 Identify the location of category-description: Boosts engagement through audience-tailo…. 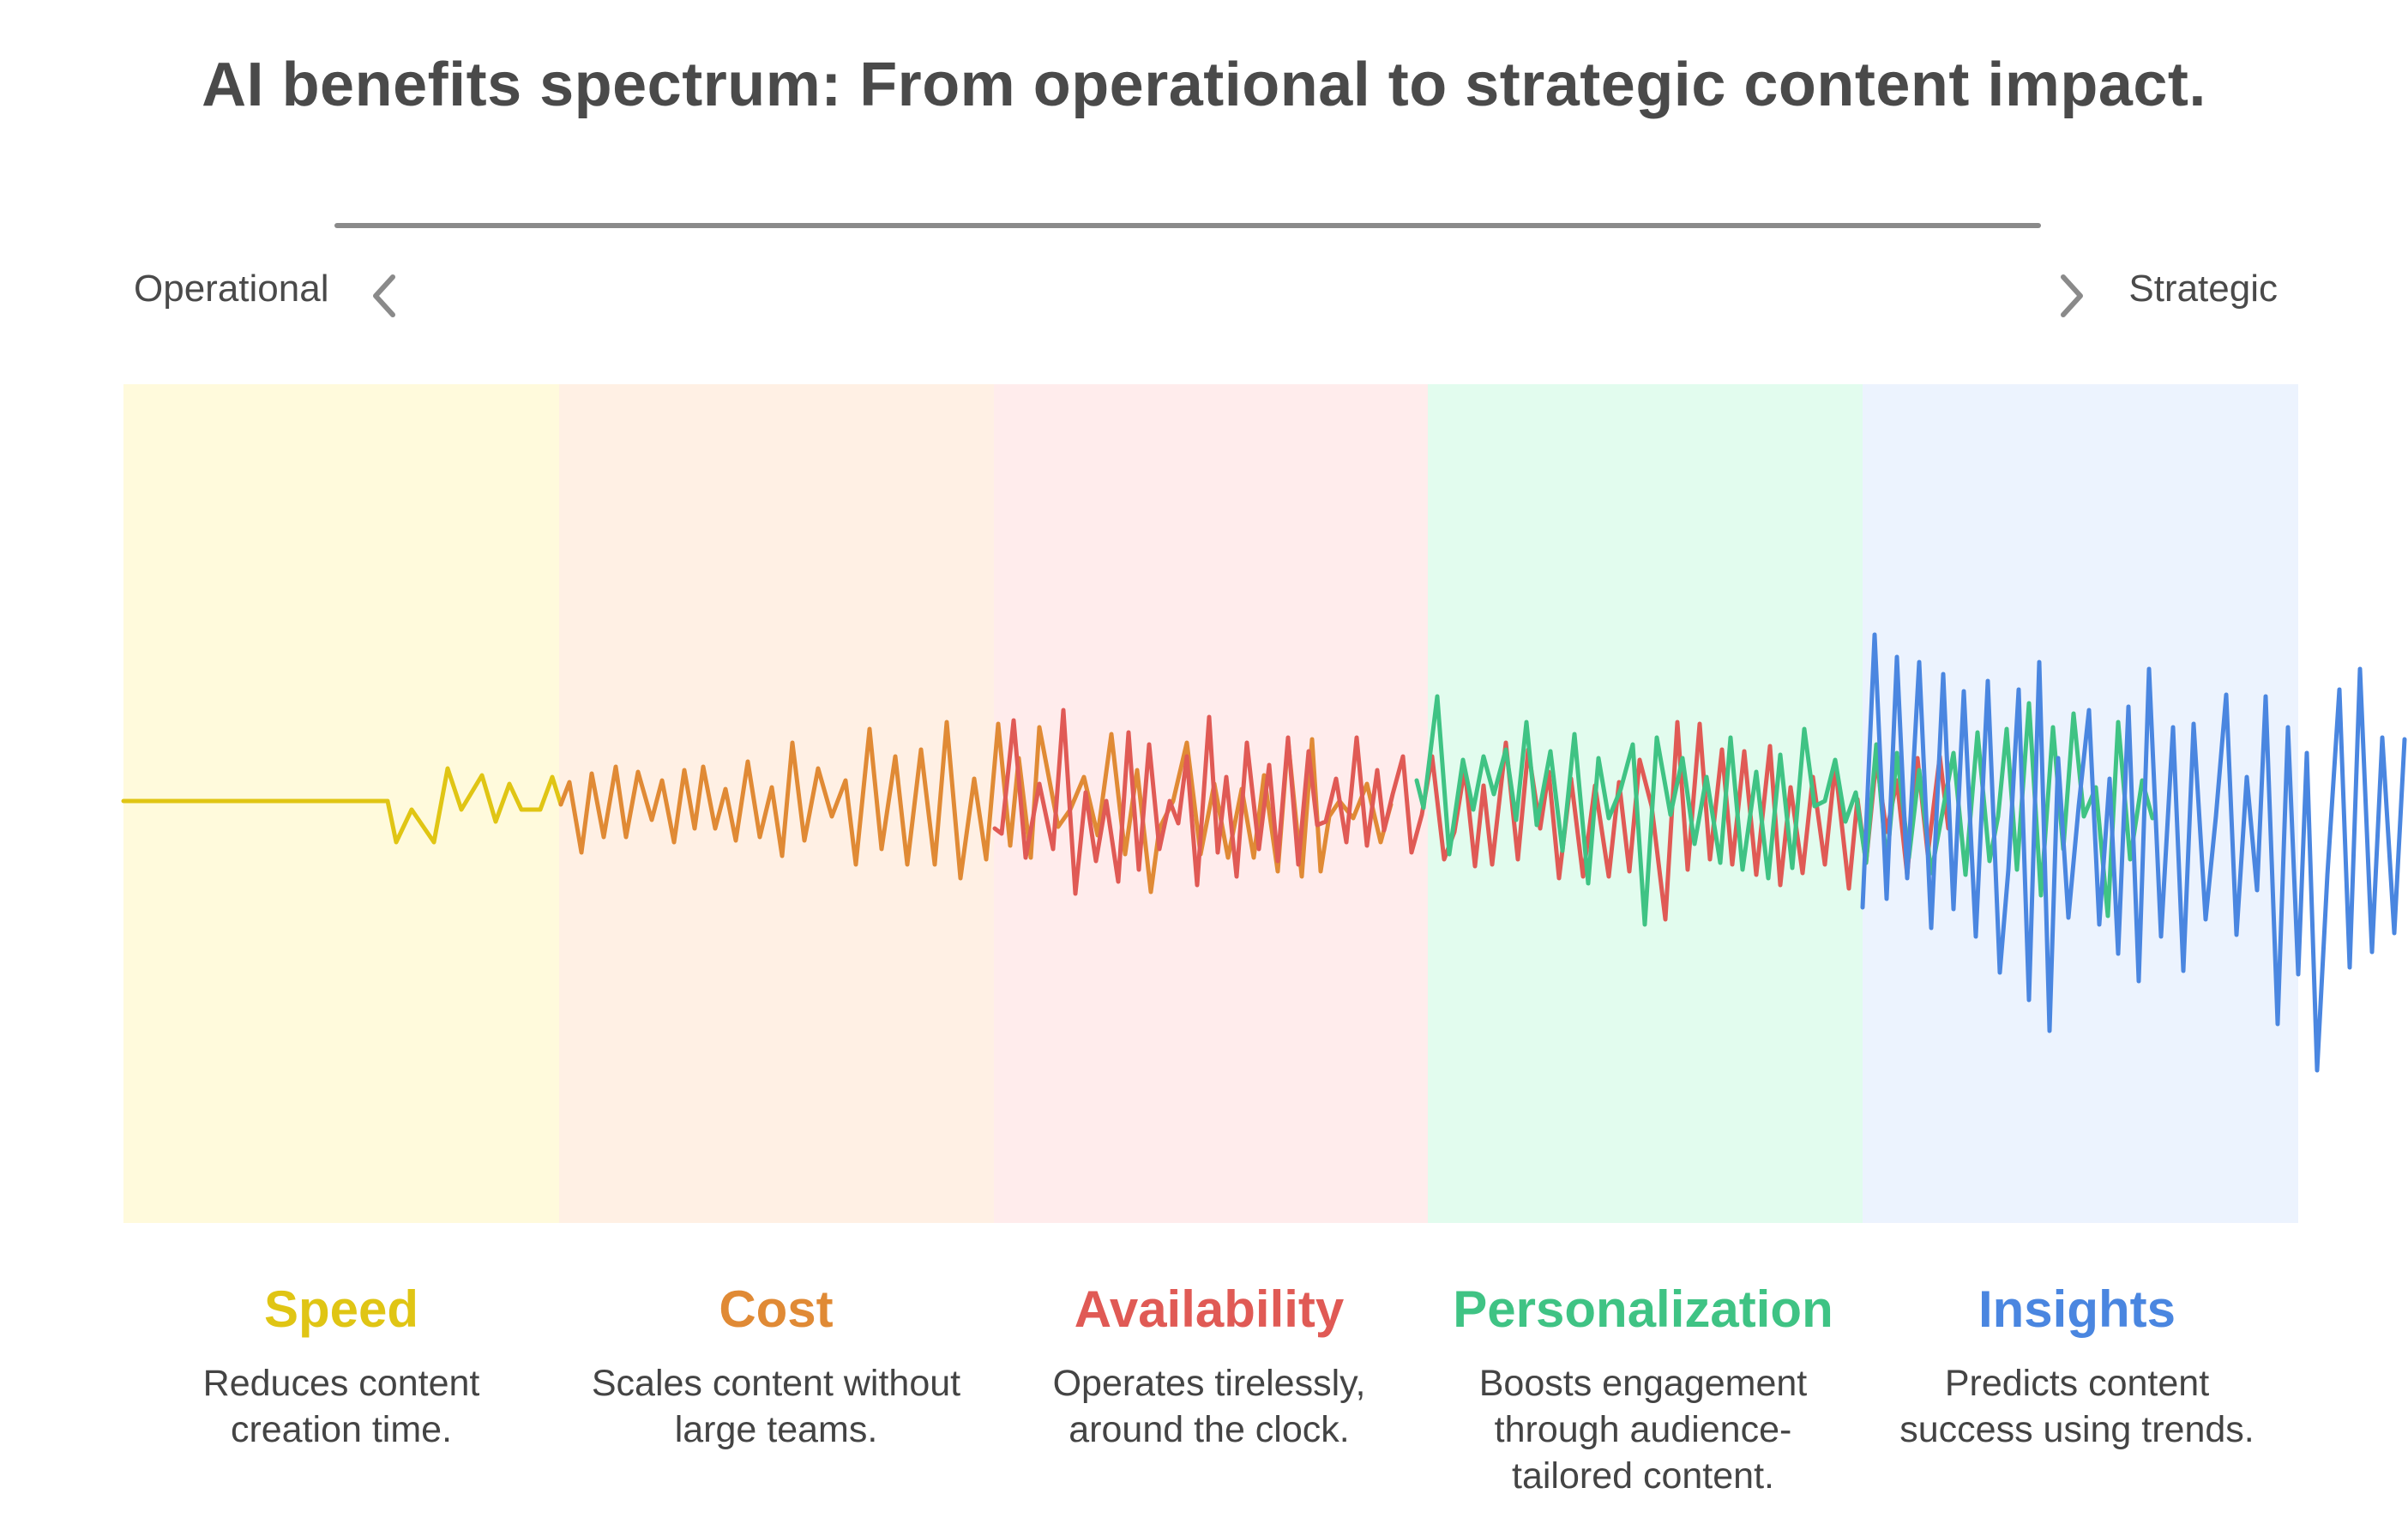
(1643, 1430).